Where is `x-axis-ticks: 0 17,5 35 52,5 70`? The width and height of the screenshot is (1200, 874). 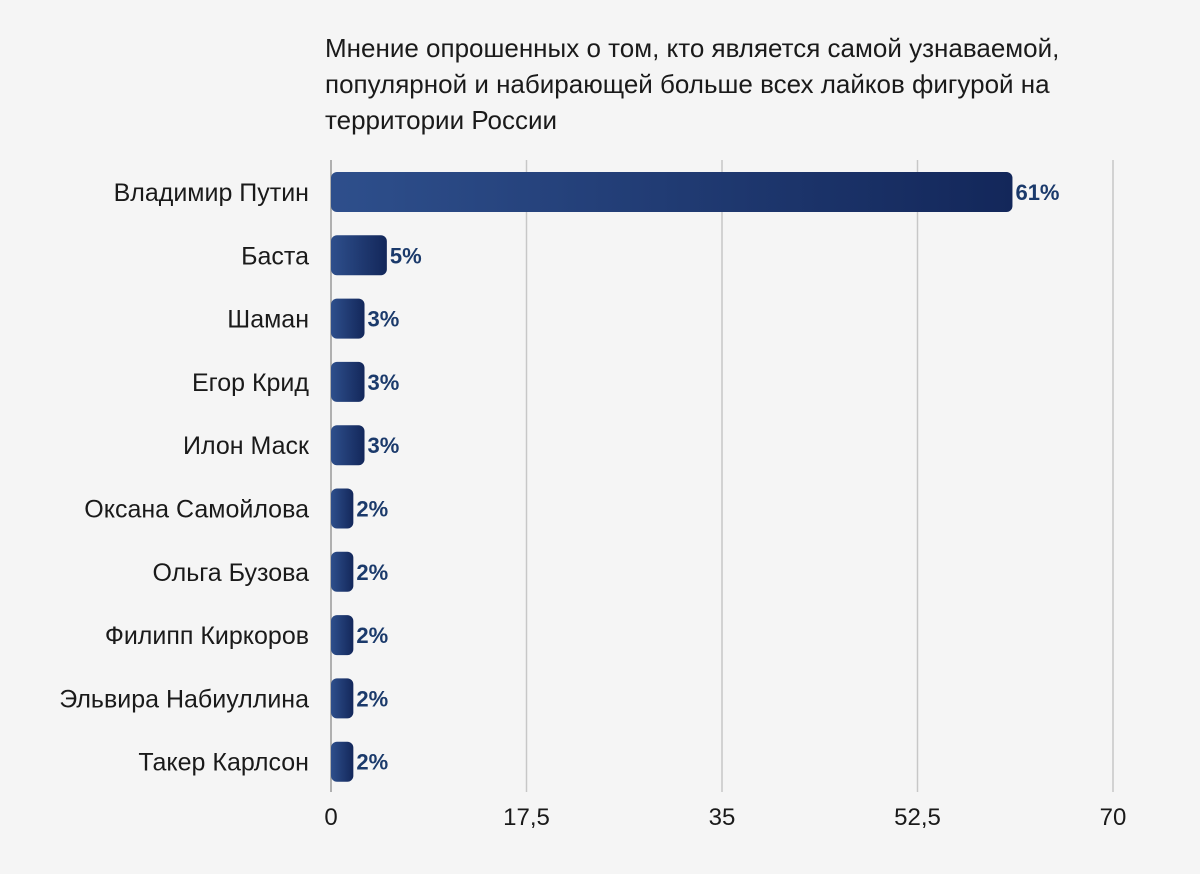
x-axis-ticks: 0 17,5 35 52,5 70 is located at coordinates (725, 817).